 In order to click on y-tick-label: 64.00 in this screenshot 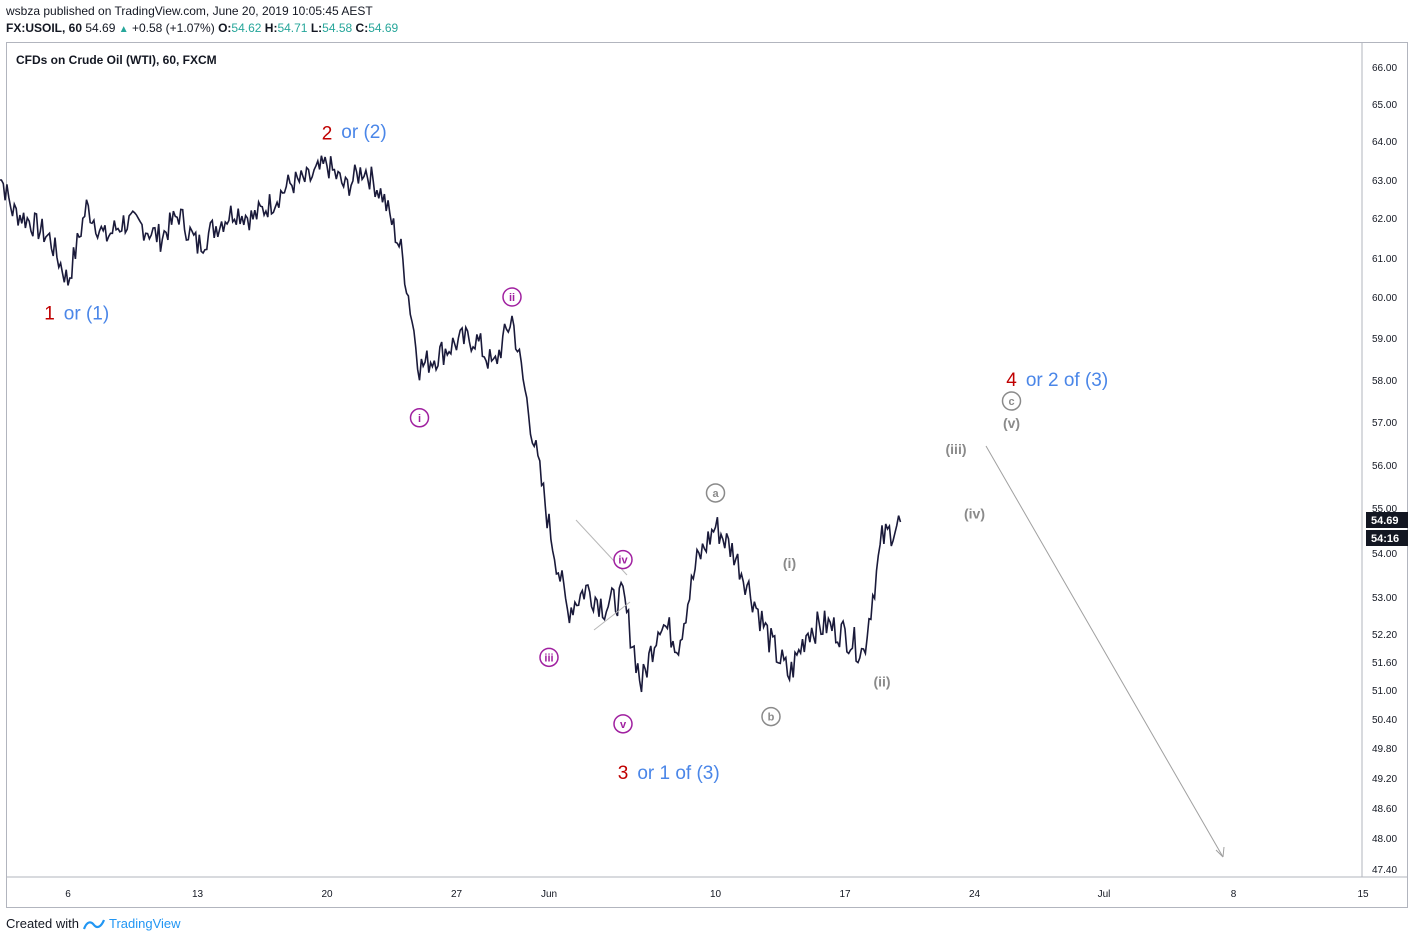, I will do `click(1384, 142)`.